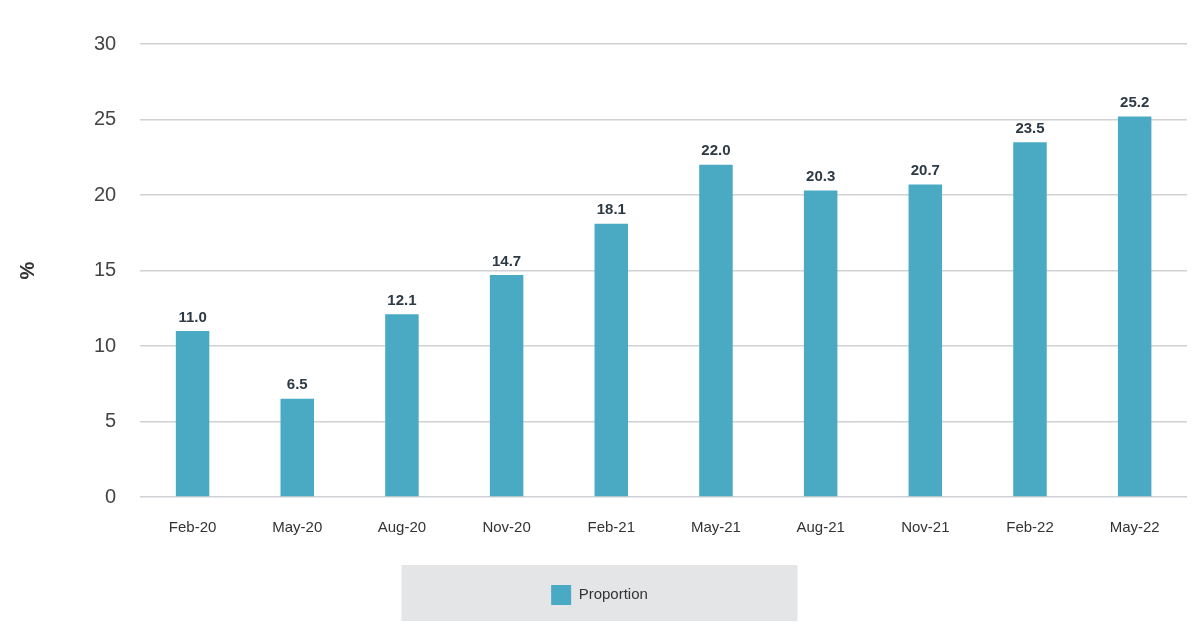 This screenshot has height=629, width=1199. Describe the element at coordinates (26, 270) in the screenshot. I see `y-axis-title: %` at that location.